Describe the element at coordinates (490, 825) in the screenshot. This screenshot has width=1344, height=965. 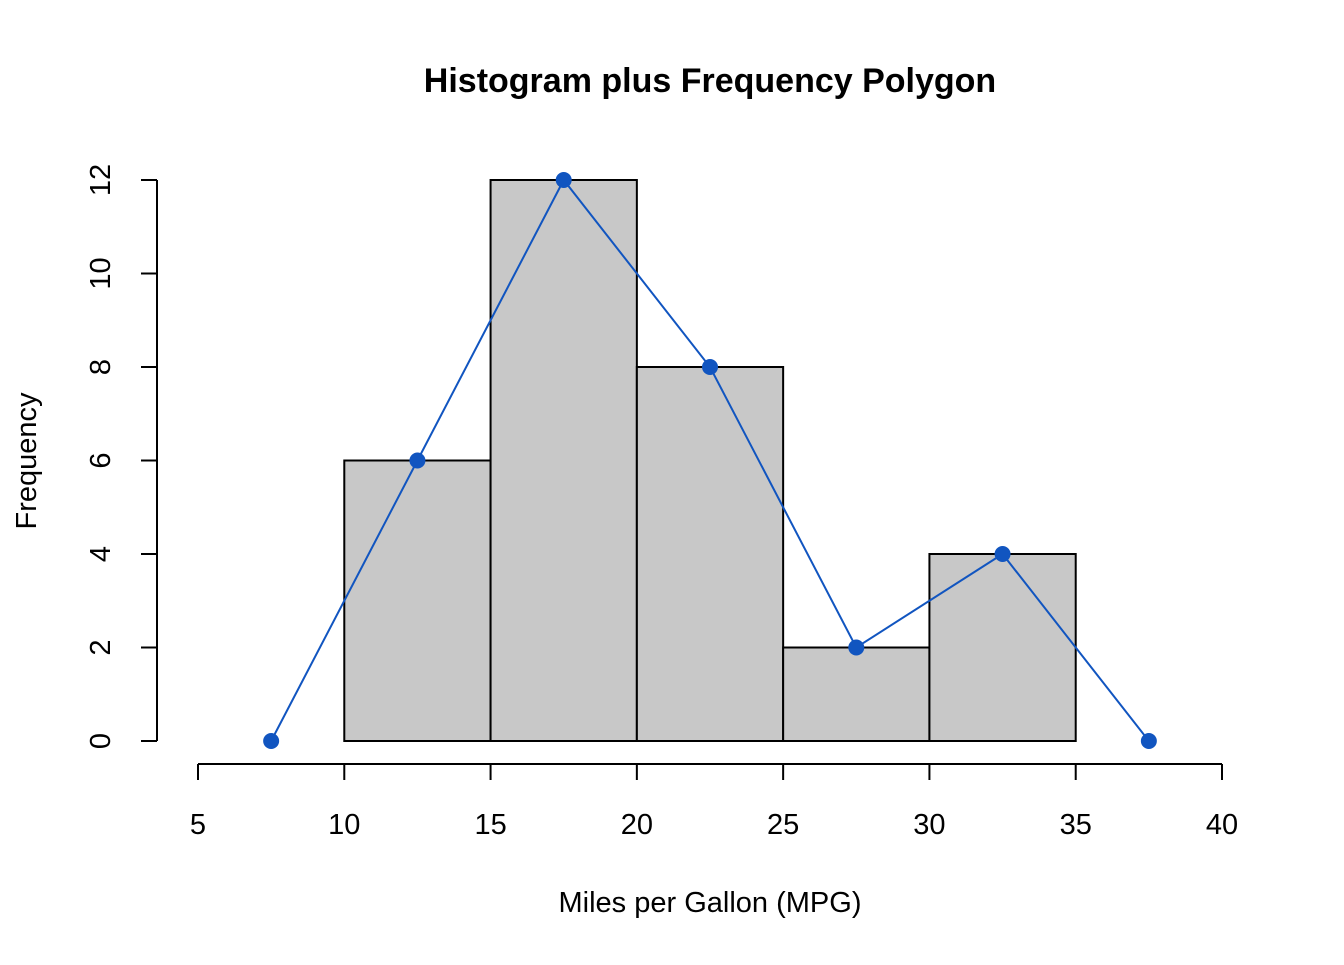
I see `x-tick-label: 15` at that location.